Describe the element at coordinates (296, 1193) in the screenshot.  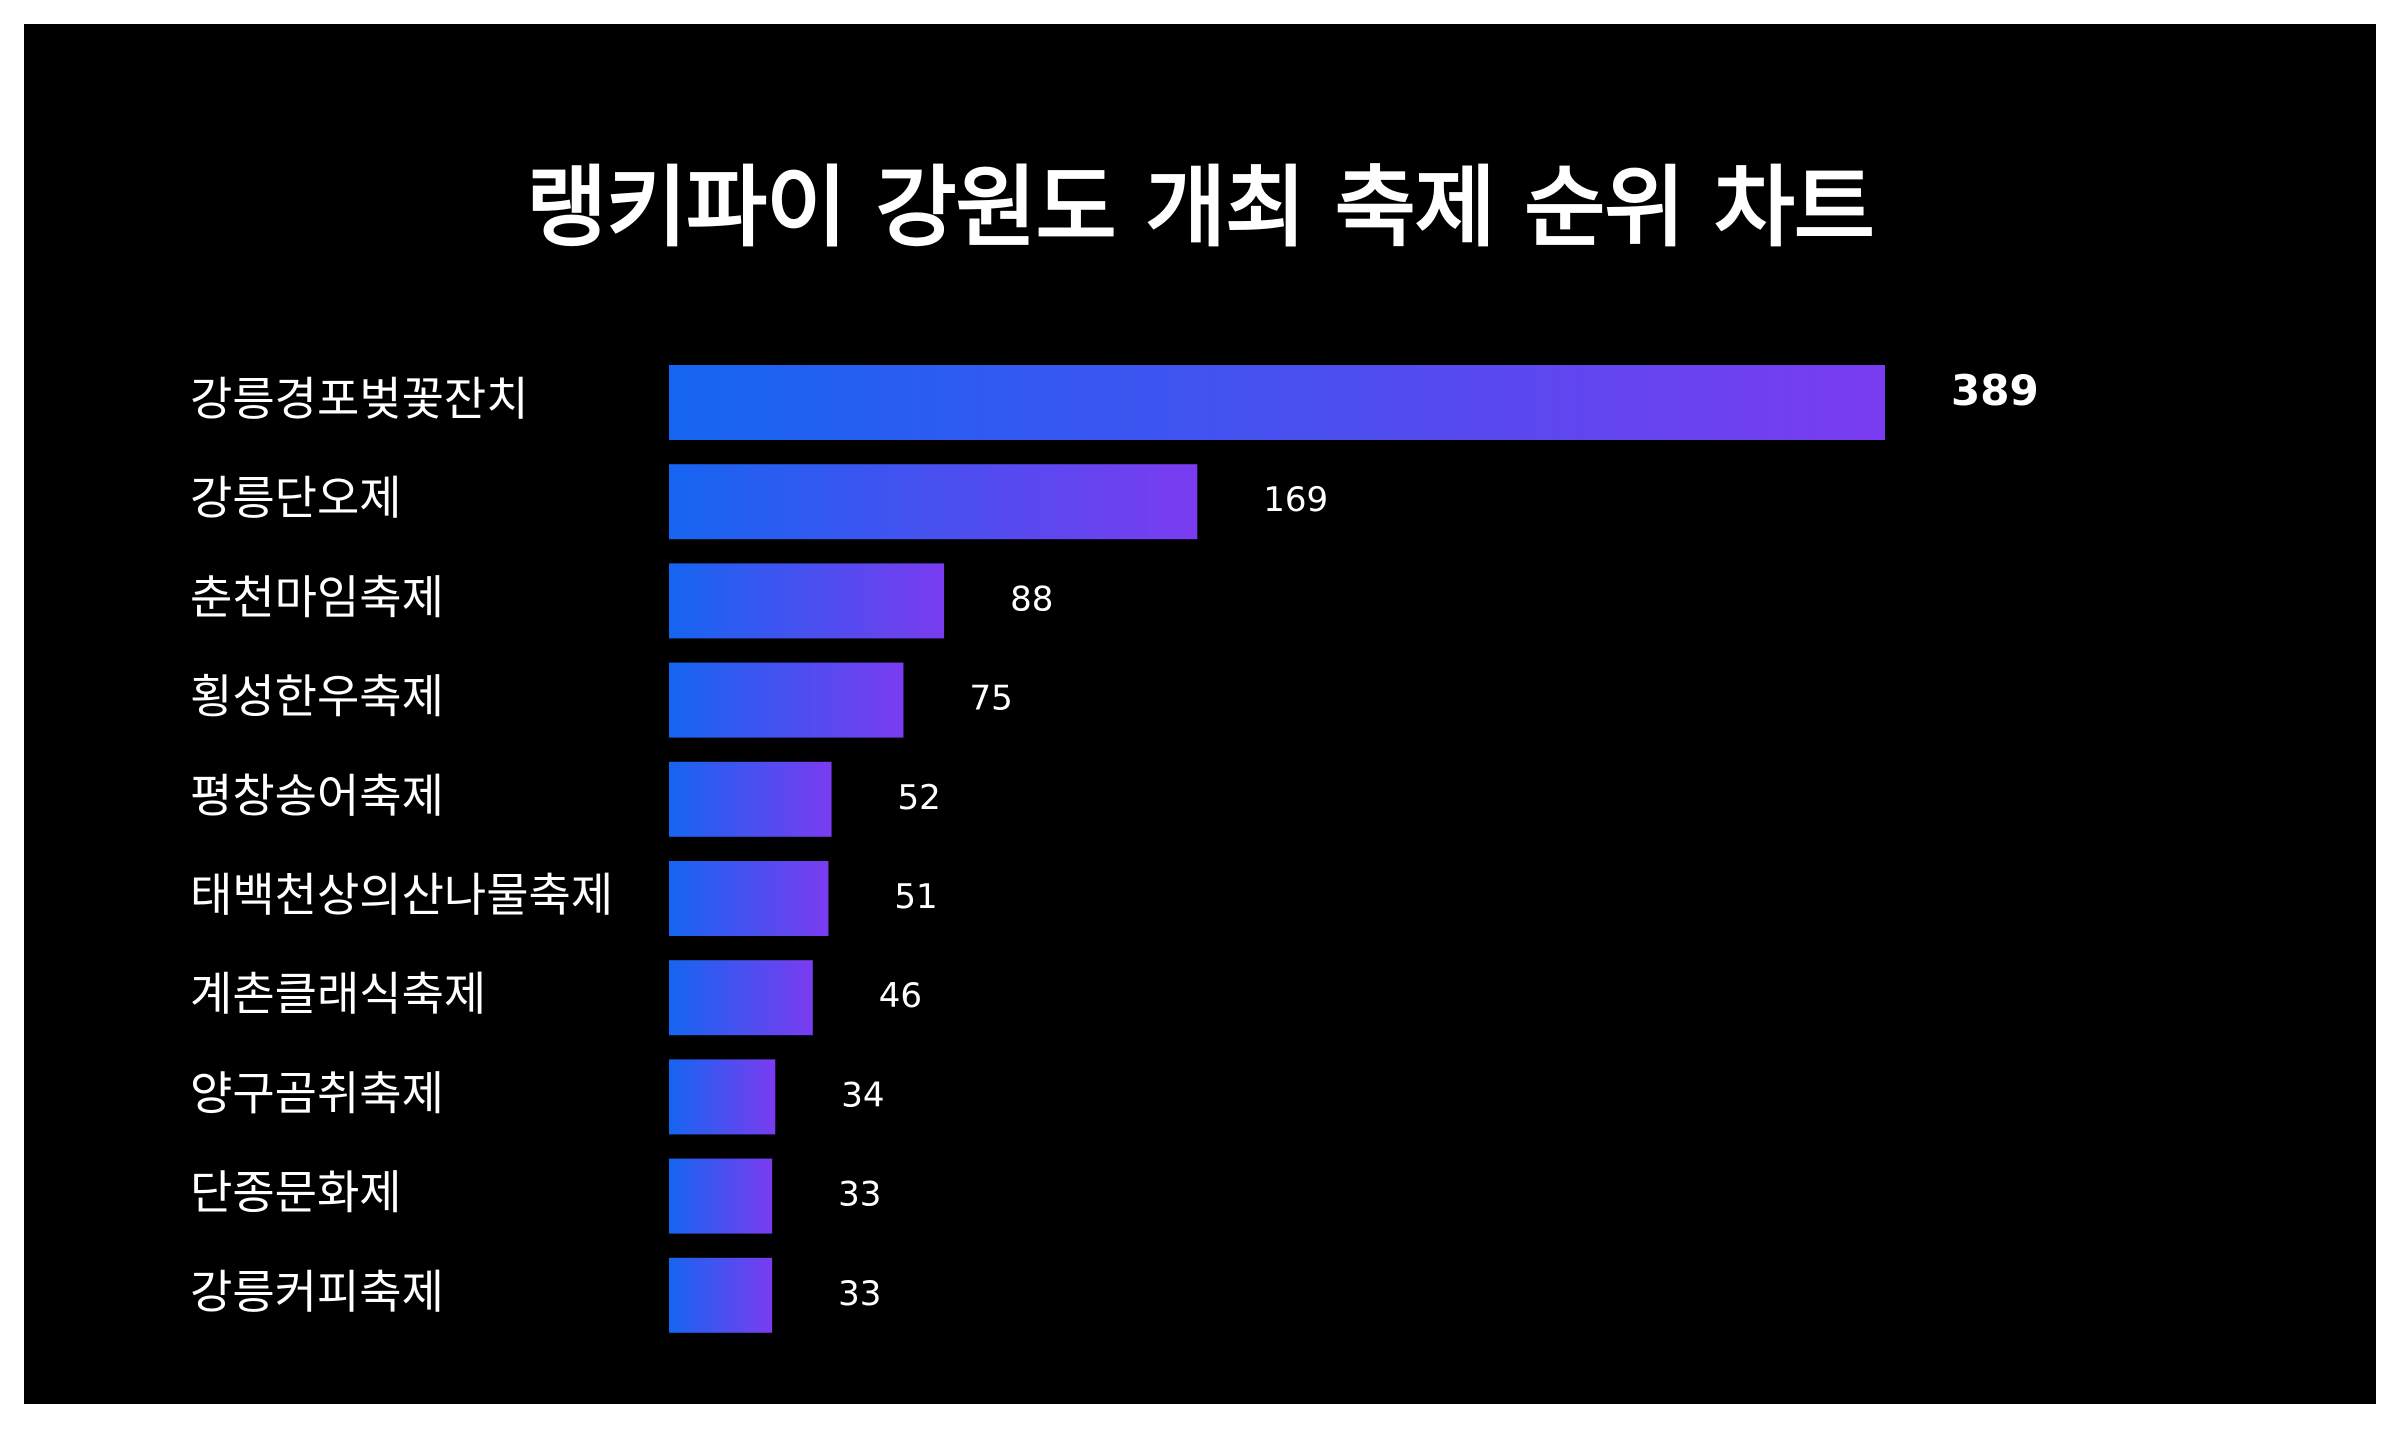
I see `category-label: 단종문화제` at that location.